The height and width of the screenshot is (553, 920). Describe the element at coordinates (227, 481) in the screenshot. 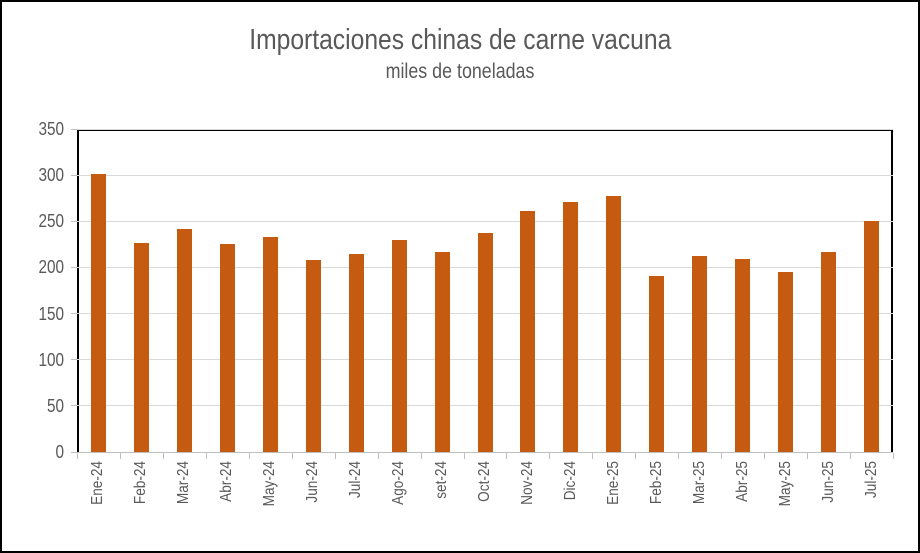

I see `x-axis-tick-label: Abr-24` at that location.